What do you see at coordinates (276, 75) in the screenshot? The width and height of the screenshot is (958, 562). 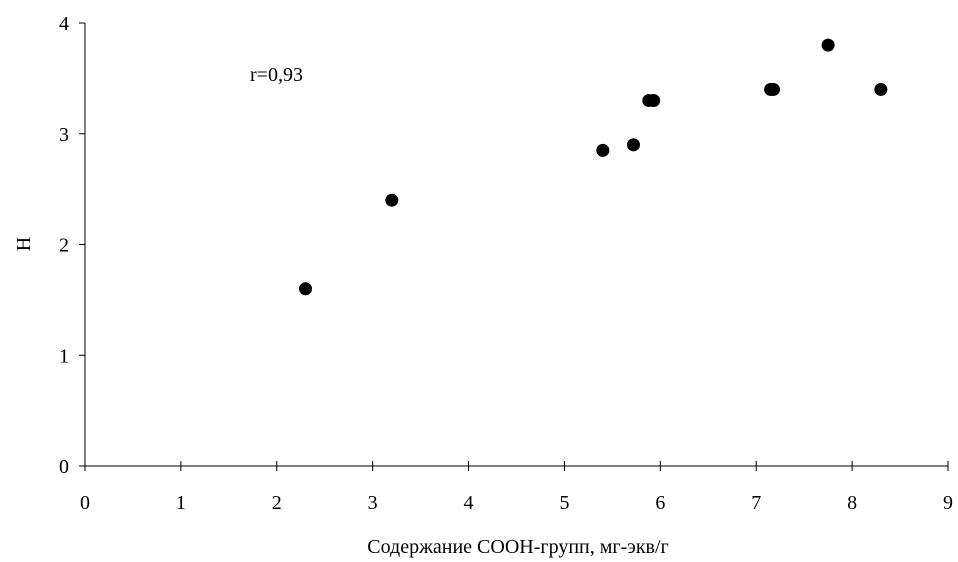 I see `correlation-annotation: r=0,93` at bounding box center [276, 75].